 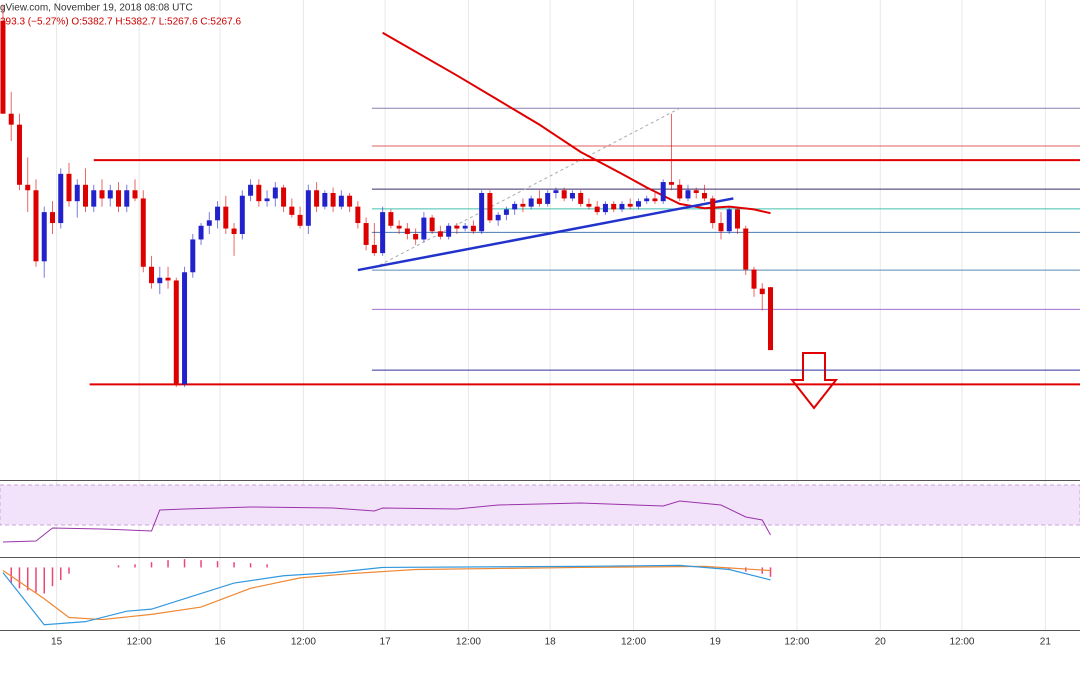 What do you see at coordinates (814, 381) in the screenshot?
I see `down-arrow` at bounding box center [814, 381].